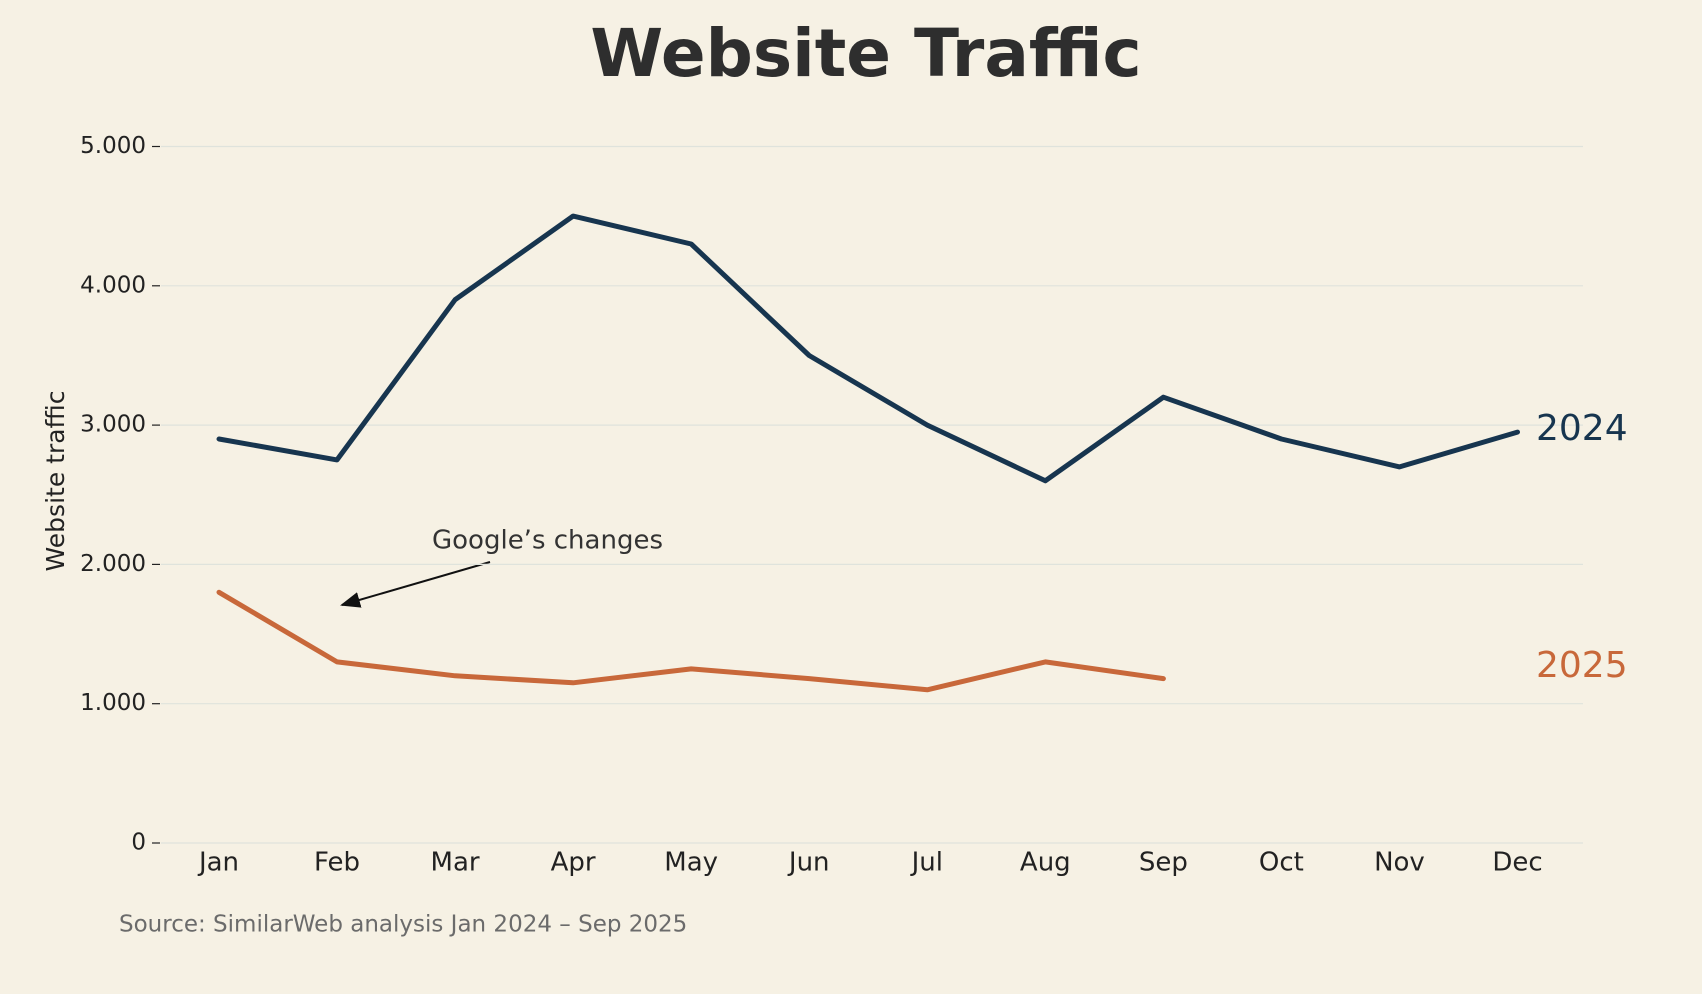 The image size is (1702, 994). What do you see at coordinates (455, 863) in the screenshot?
I see `x-tick-label: Mar` at bounding box center [455, 863].